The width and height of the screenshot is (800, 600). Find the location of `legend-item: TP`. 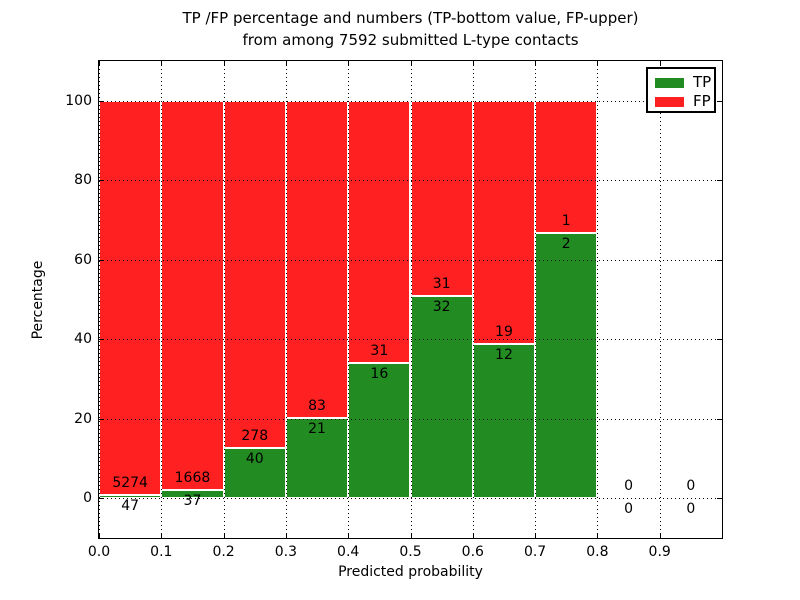

legend-item: TP is located at coordinates (684, 82).